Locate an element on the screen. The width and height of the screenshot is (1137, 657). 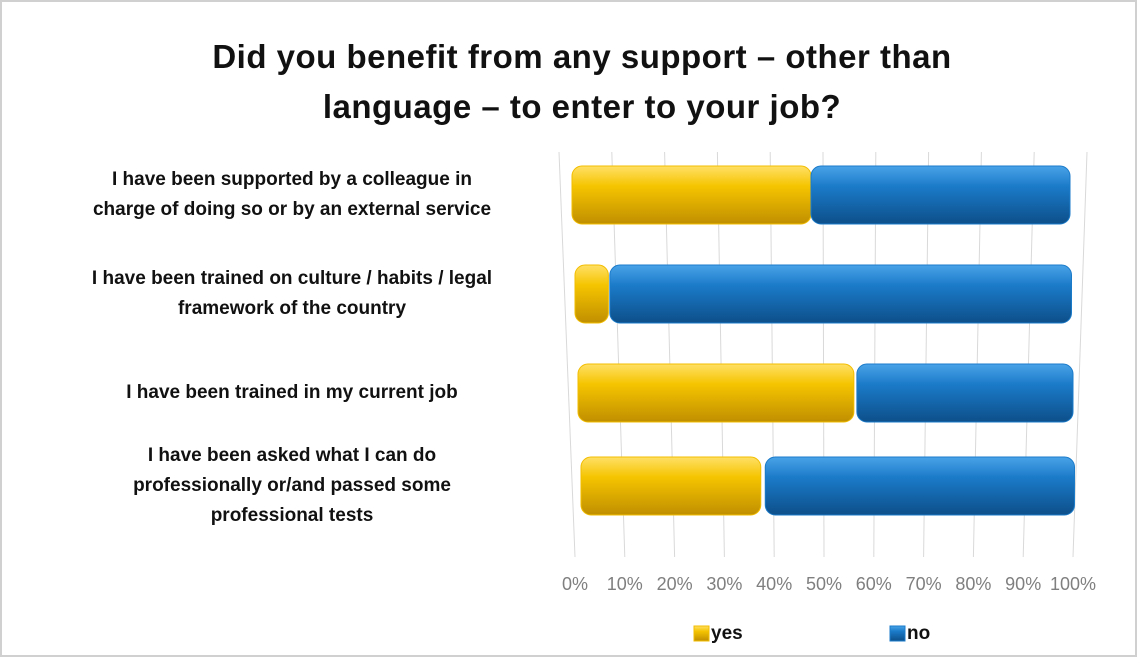
legend-label: yes is located at coordinates (727, 633).